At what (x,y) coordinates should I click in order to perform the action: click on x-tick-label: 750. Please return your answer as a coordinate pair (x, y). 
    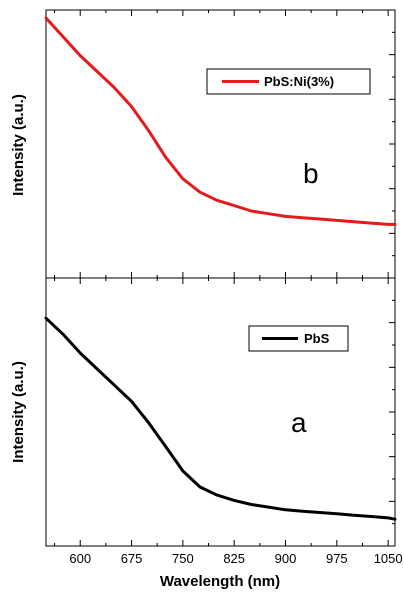
    Looking at the image, I should click on (183, 558).